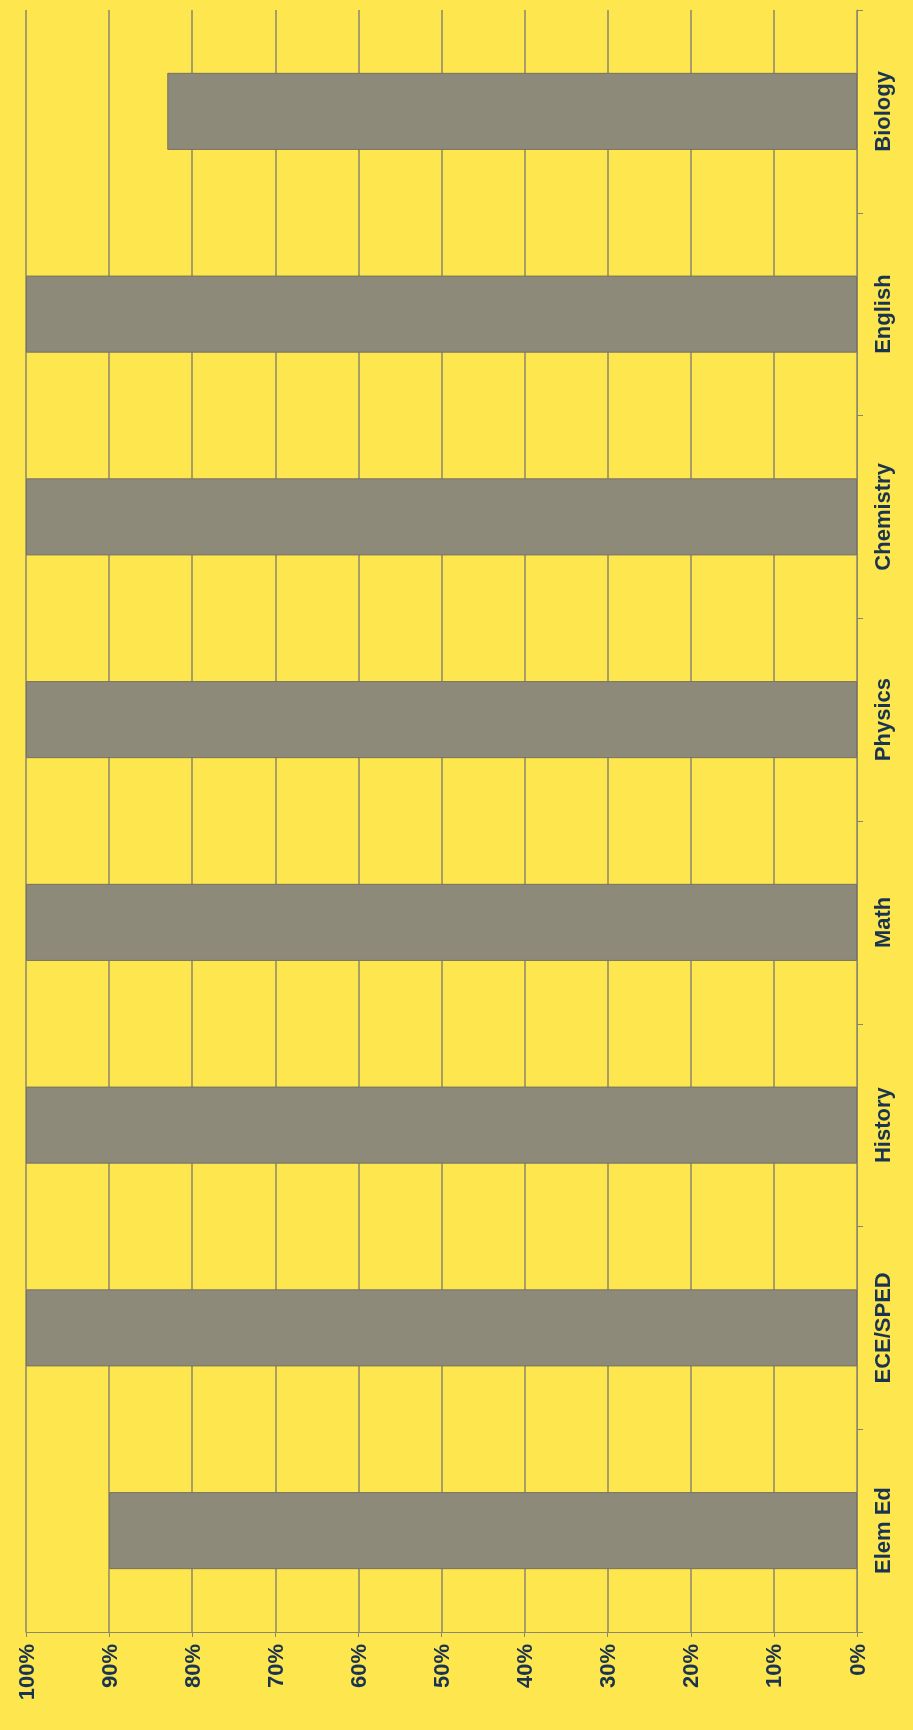 This screenshot has height=1730, width=913. What do you see at coordinates (109, 1666) in the screenshot?
I see `x-tick-label: 90%` at bounding box center [109, 1666].